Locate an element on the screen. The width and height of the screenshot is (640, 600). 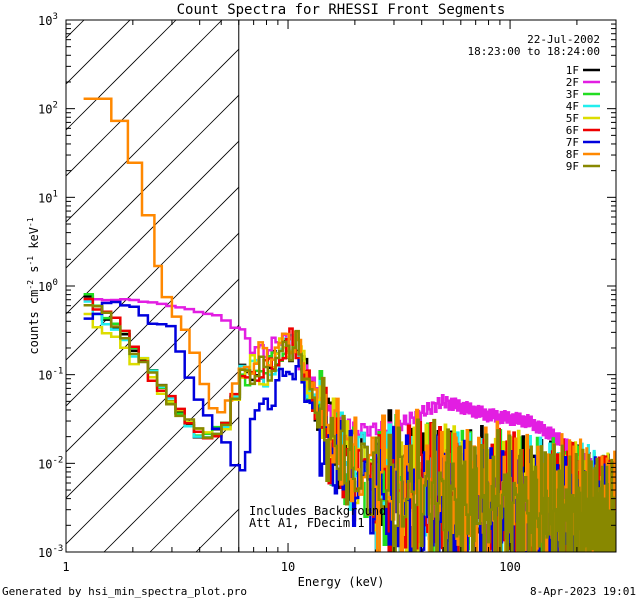
footer-date: 8-Apr-2023 19:01 is located at coordinates (583, 591).